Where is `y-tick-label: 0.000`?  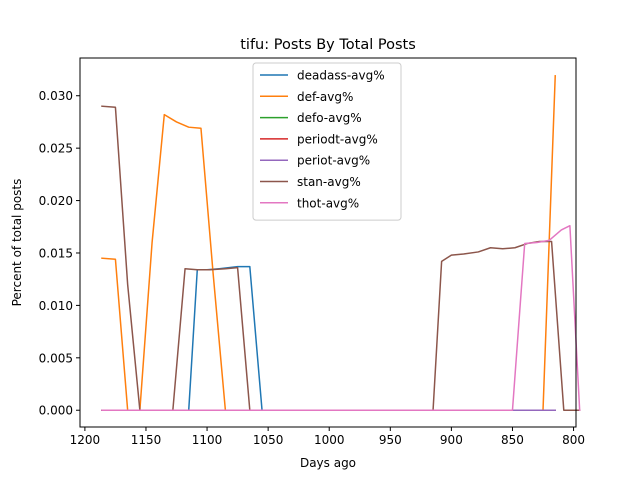
y-tick-label: 0.000 is located at coordinates (56, 411).